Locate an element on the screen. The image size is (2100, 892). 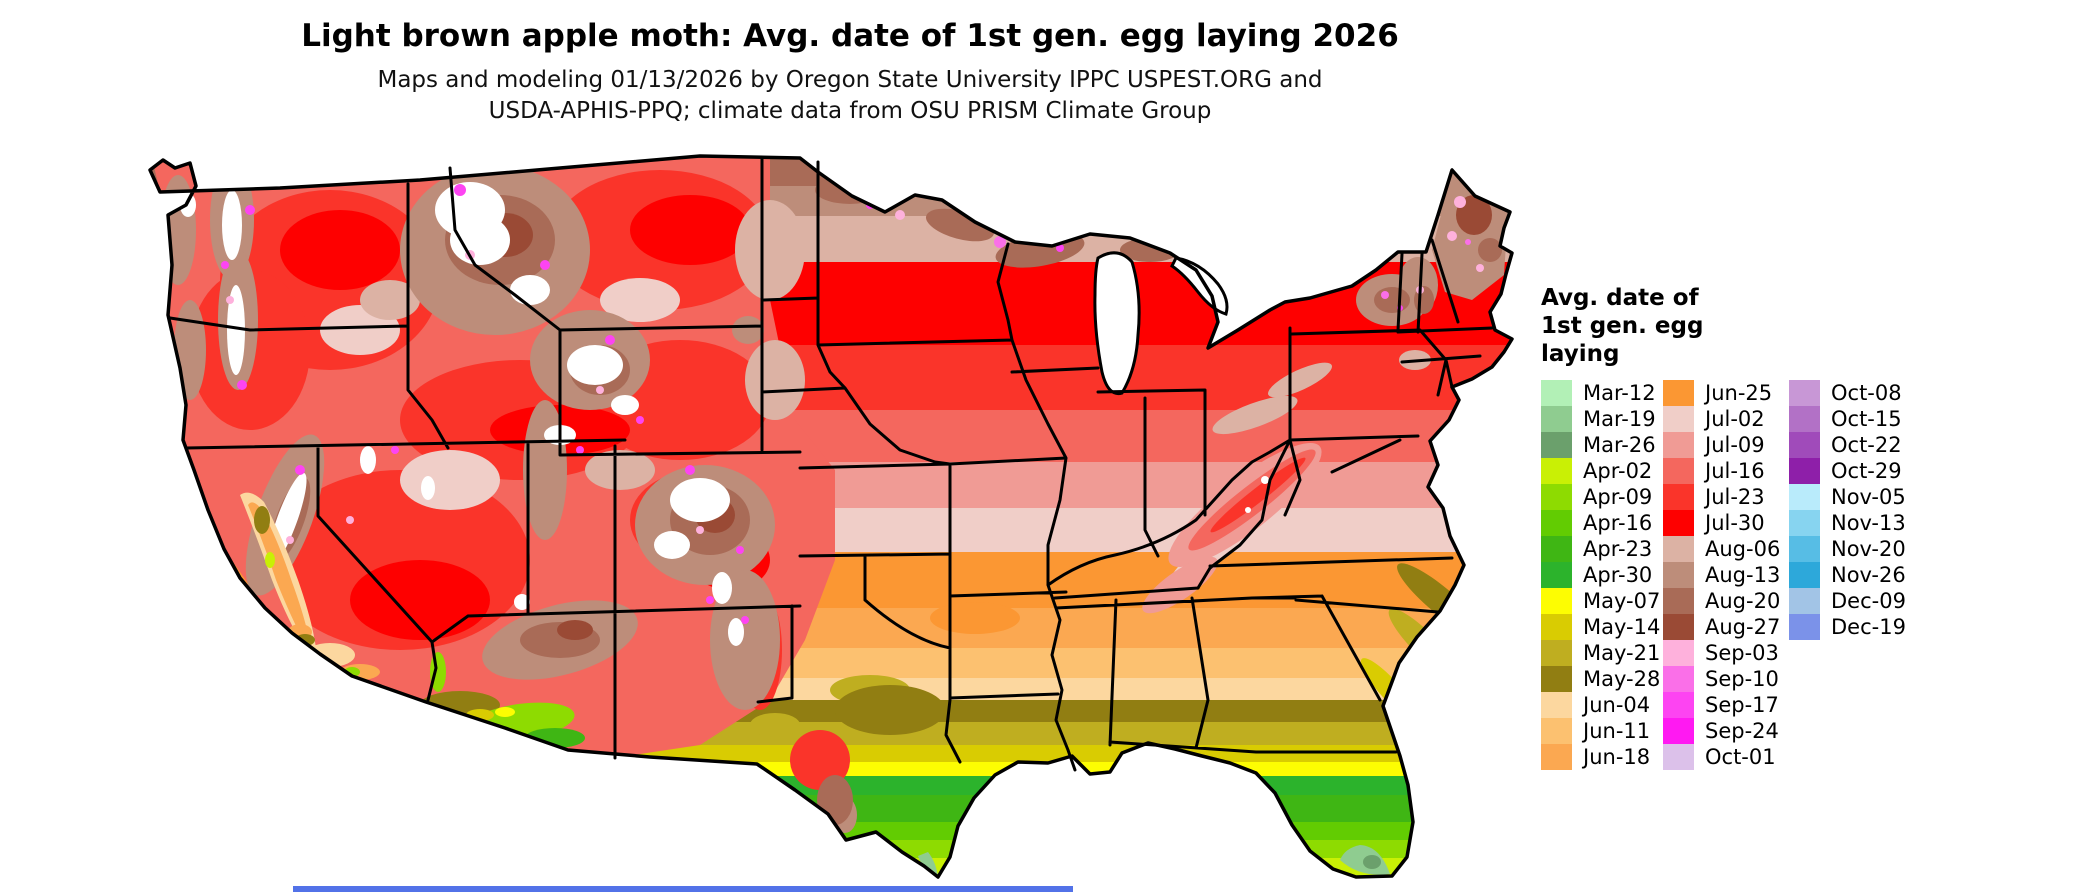
legend-entry: Jun-18 is located at coordinates (1600, 757).